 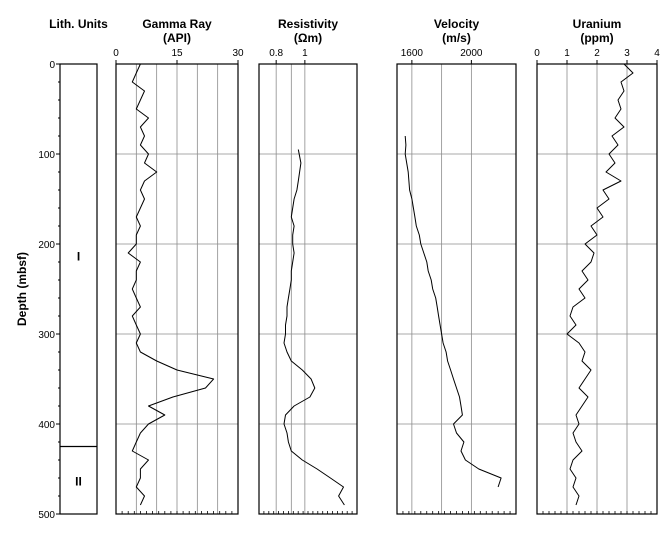 What do you see at coordinates (471, 53) in the screenshot?
I see `x-tick-label: 2000` at bounding box center [471, 53].